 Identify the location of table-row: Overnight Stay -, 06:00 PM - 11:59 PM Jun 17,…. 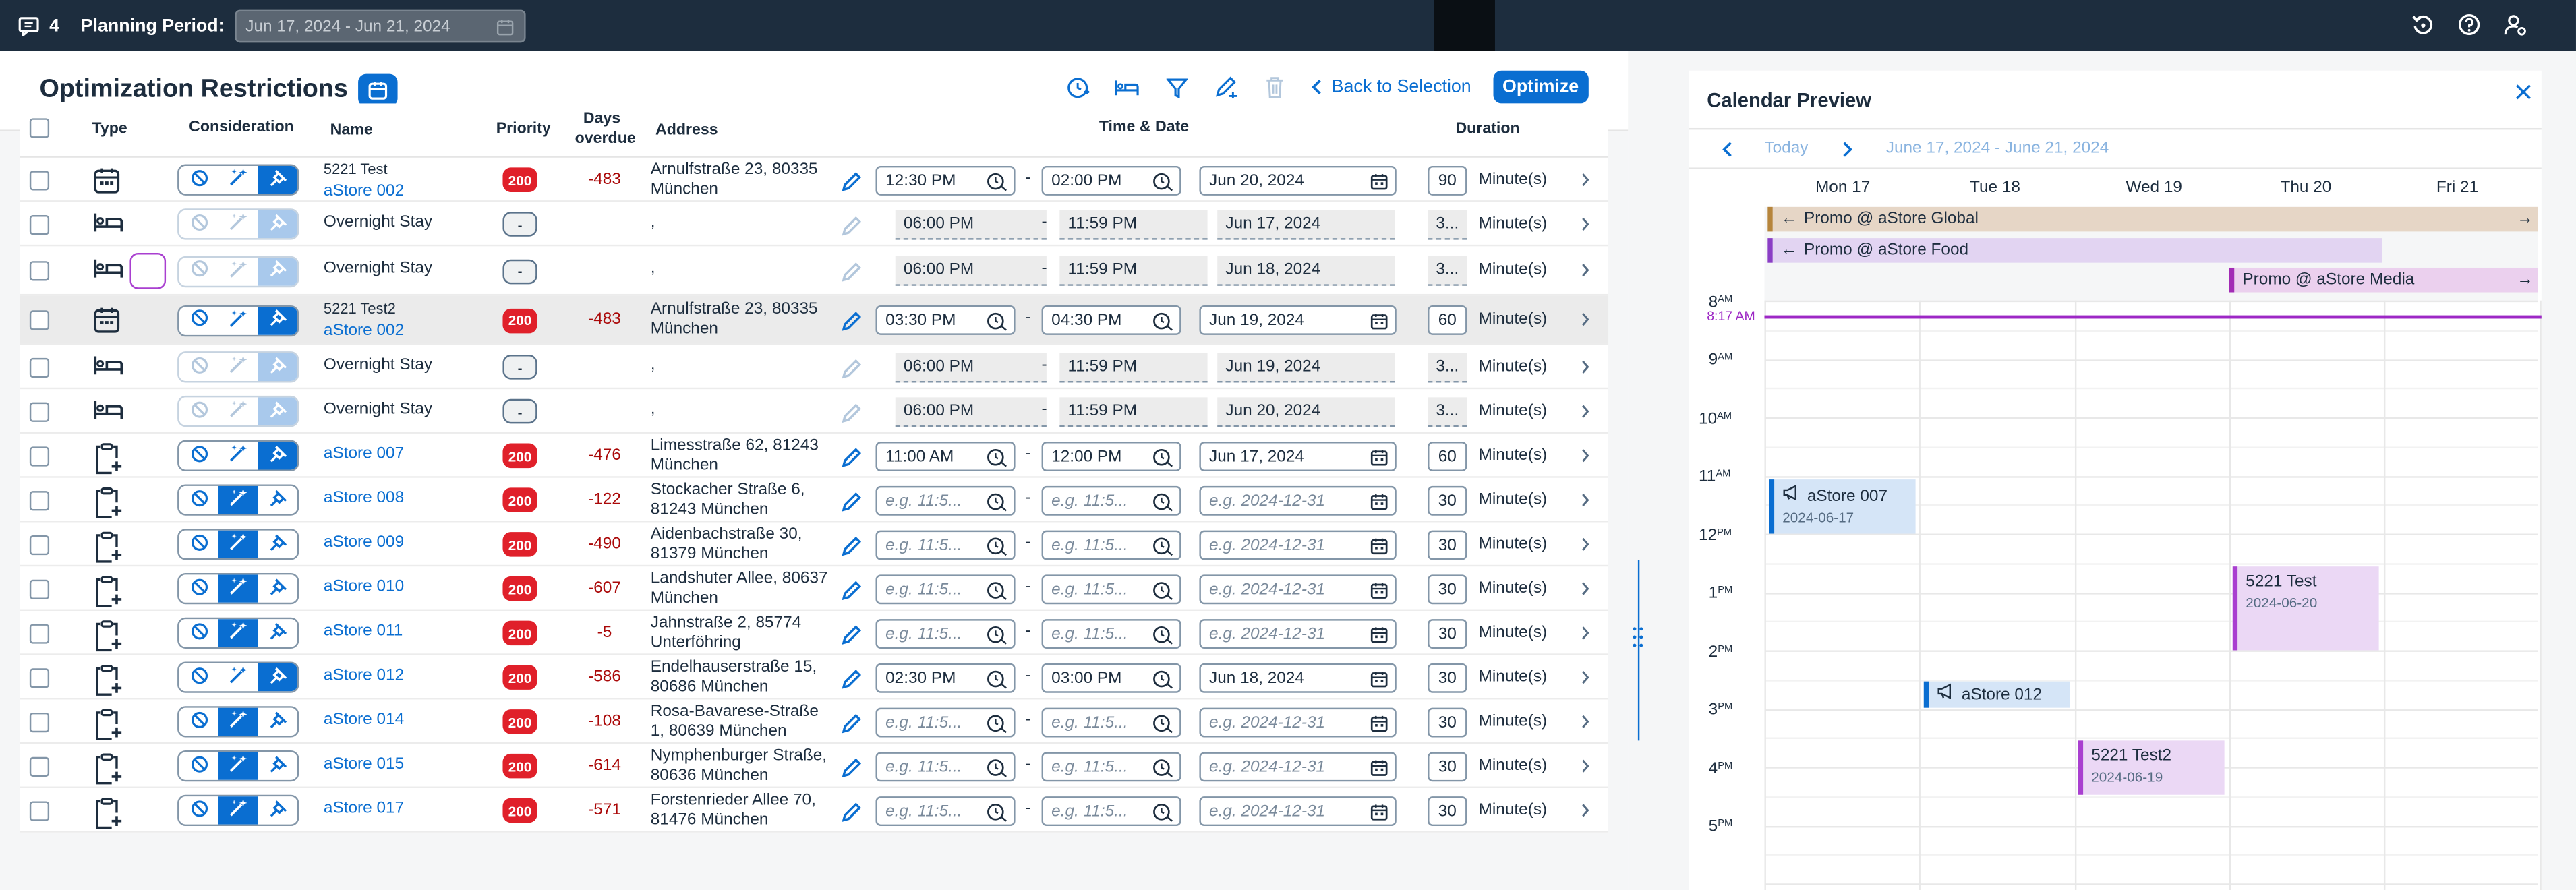
(814, 224).